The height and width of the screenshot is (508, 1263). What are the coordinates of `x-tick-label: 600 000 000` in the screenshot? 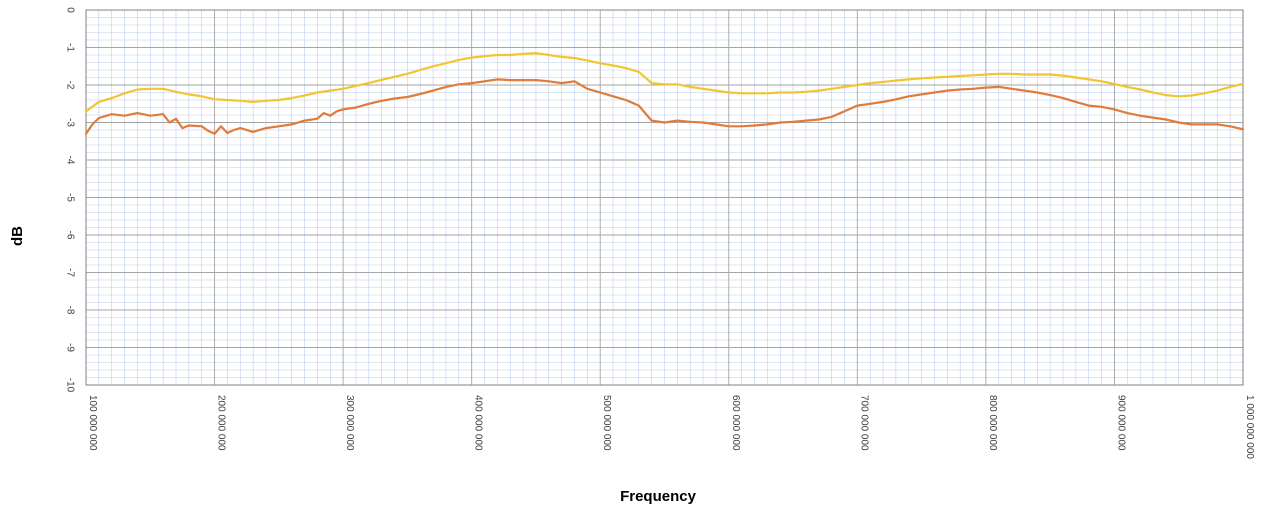 It's located at (735, 423).